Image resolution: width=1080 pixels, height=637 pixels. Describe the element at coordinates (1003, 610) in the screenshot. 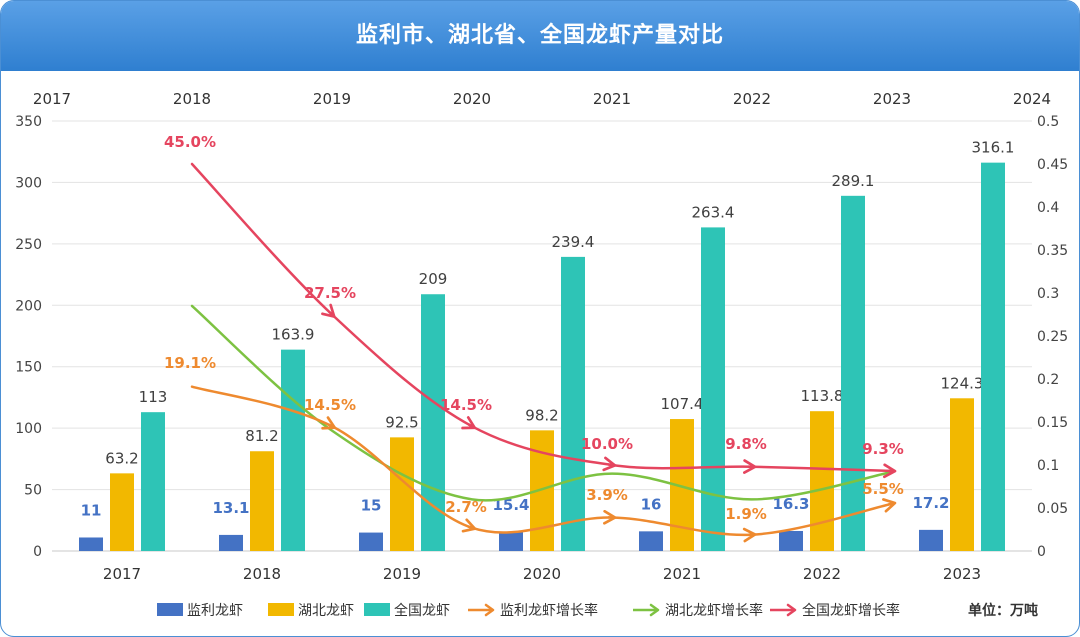

I see `unit-label: 单位：万吨` at that location.